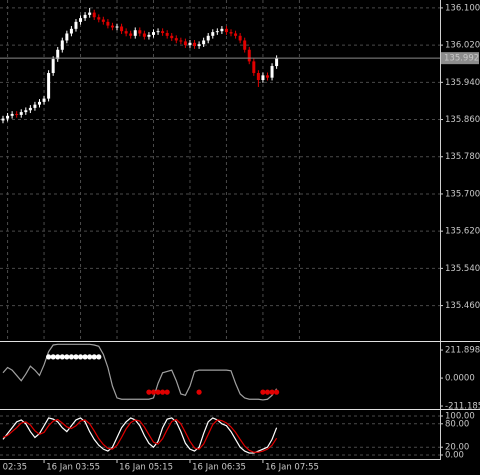 The height and width of the screenshot is (475, 480). What do you see at coordinates (462, 83) in the screenshot?
I see `y-tick-label: 135.940` at bounding box center [462, 83].